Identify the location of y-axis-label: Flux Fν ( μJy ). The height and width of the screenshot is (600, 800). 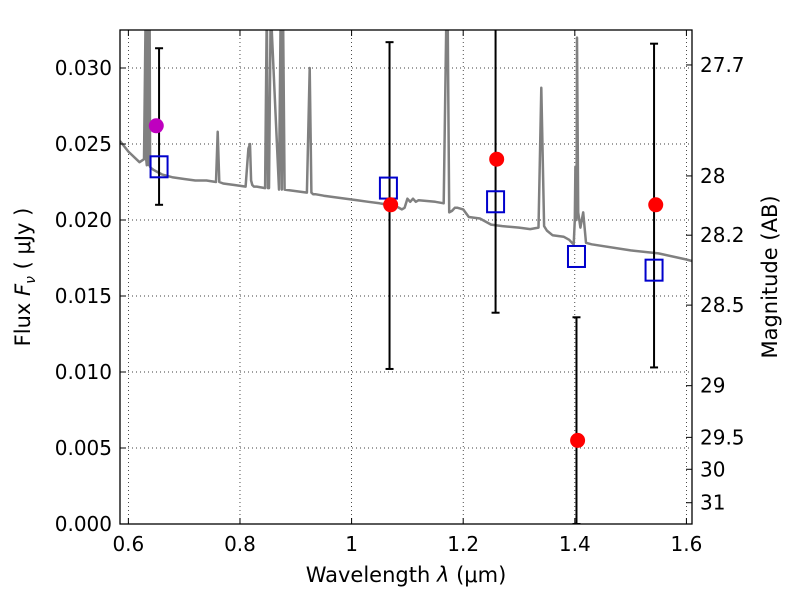
(25, 277).